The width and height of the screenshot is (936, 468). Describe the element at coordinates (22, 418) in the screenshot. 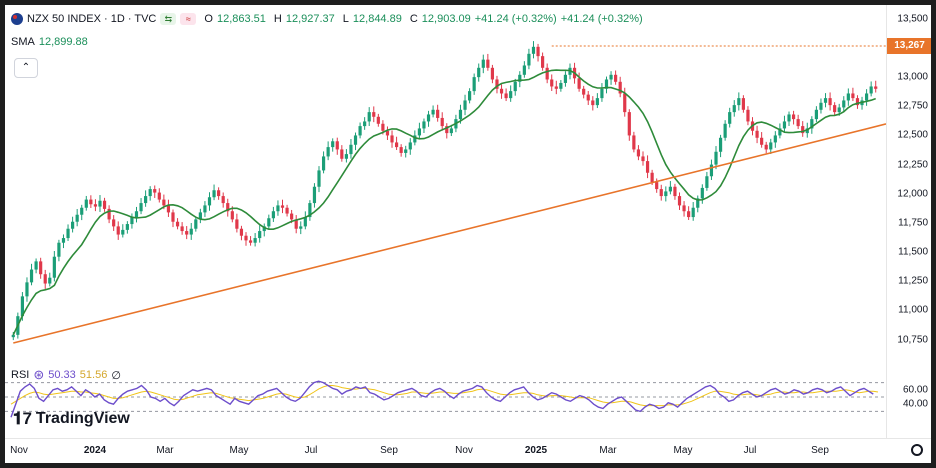

I see `tv-logo-icon: 𝟏7` at that location.